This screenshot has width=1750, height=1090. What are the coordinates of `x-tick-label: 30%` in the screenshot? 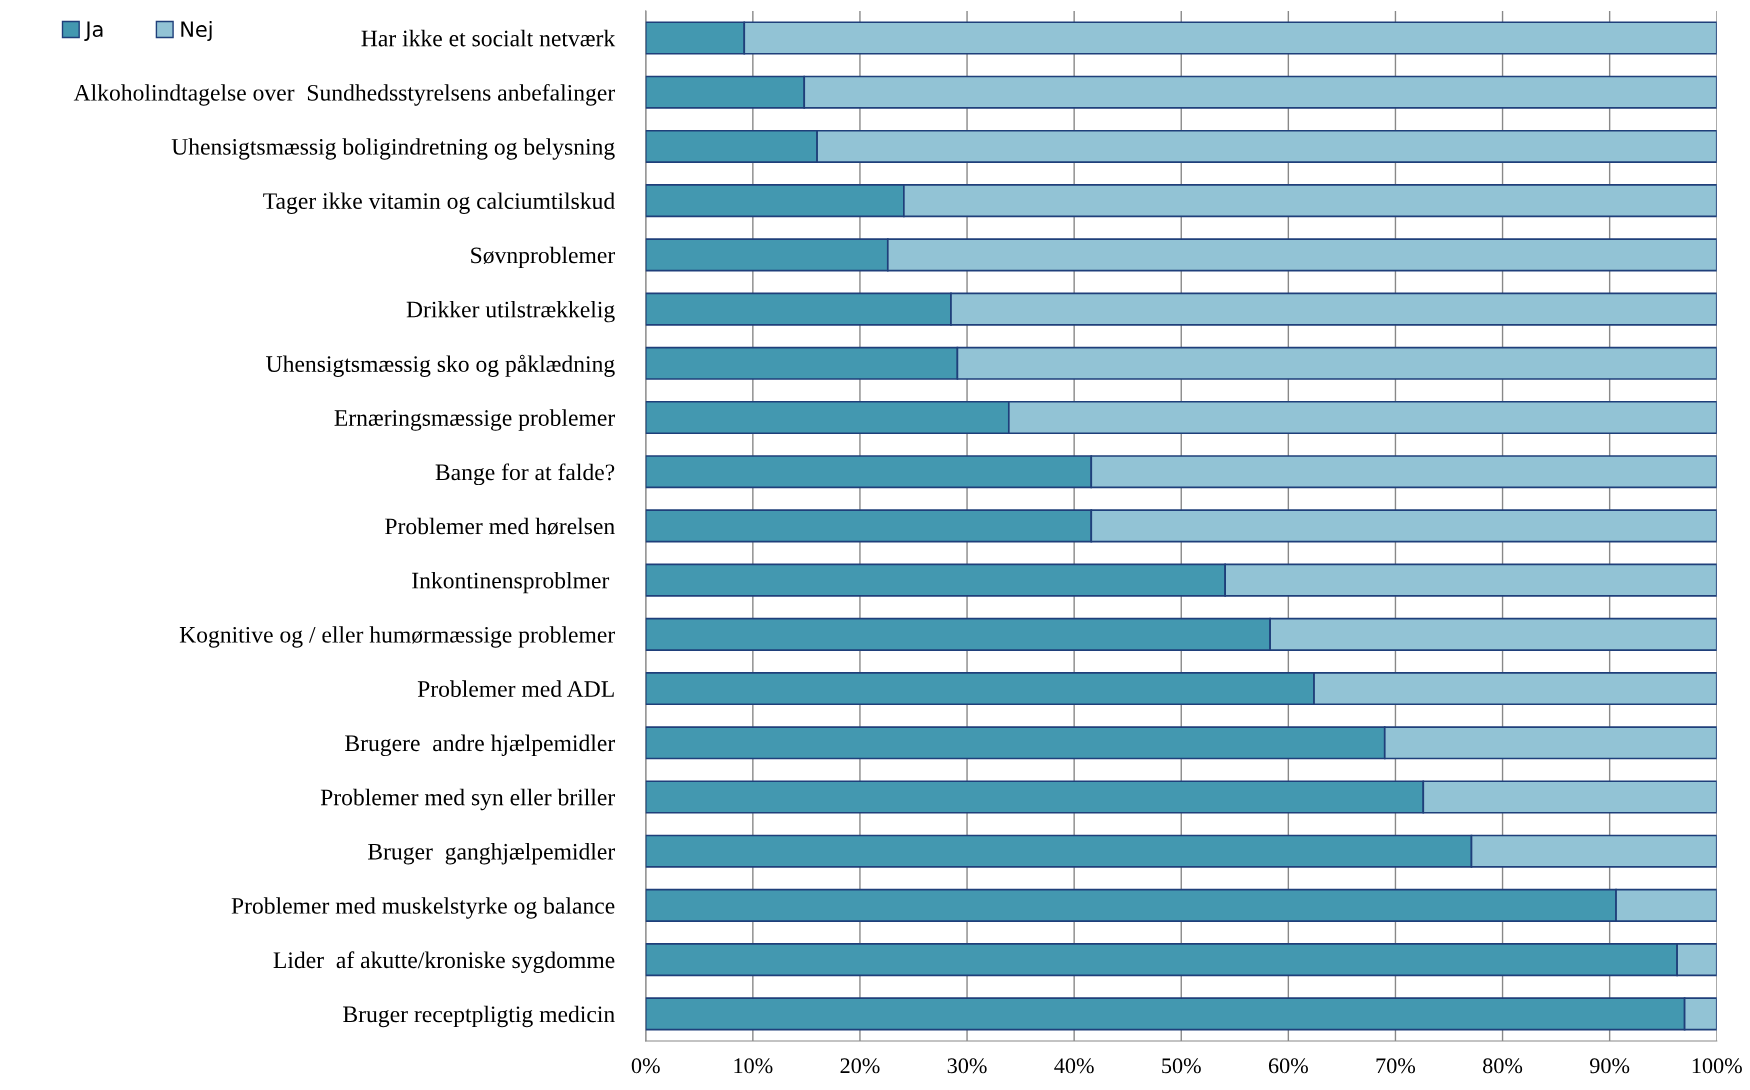 It's located at (967, 1066).